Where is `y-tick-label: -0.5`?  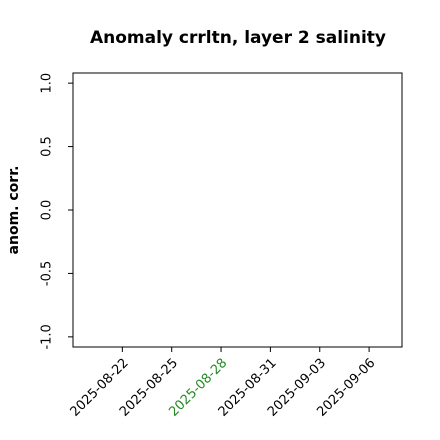
y-tick-label: -0.5 is located at coordinates (47, 273).